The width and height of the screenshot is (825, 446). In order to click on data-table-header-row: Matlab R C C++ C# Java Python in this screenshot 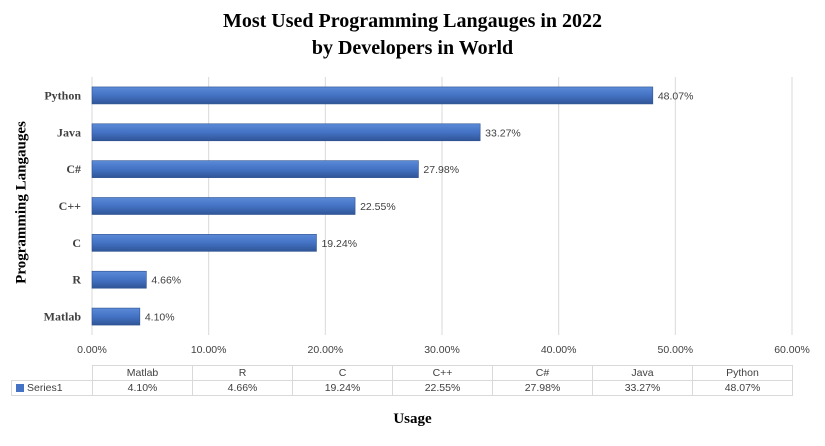, I will do `click(402, 373)`.